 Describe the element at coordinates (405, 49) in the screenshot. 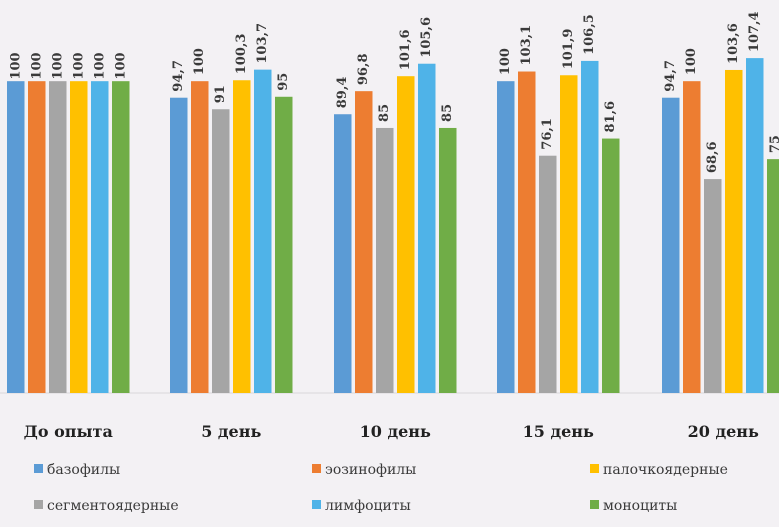

I see `value-label-3-4: 101,6` at that location.